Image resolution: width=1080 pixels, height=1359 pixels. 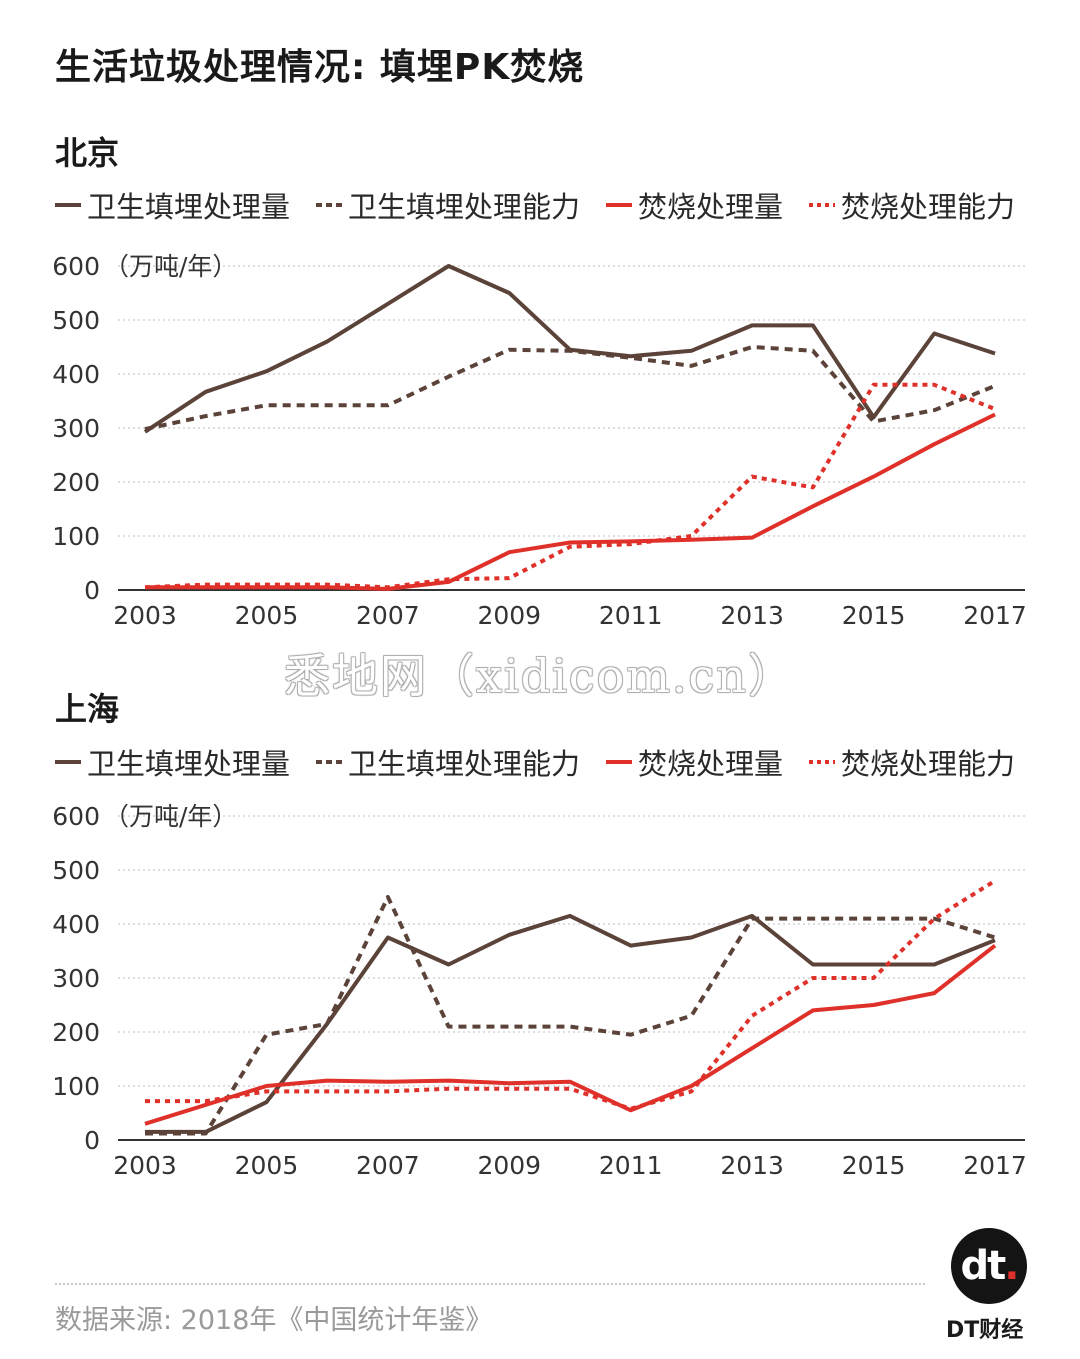 I want to click on beijing-legend: 卫生填埋处理量 卫生填埋处理能力 焚烧处理量 焚烧处理能力, so click(x=535, y=205).